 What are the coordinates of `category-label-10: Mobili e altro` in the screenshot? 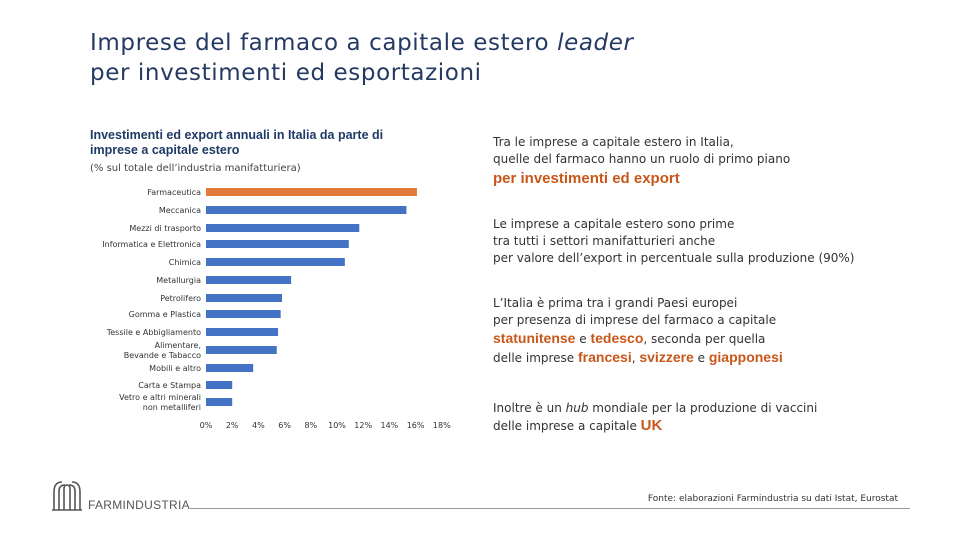 It's located at (175, 368).